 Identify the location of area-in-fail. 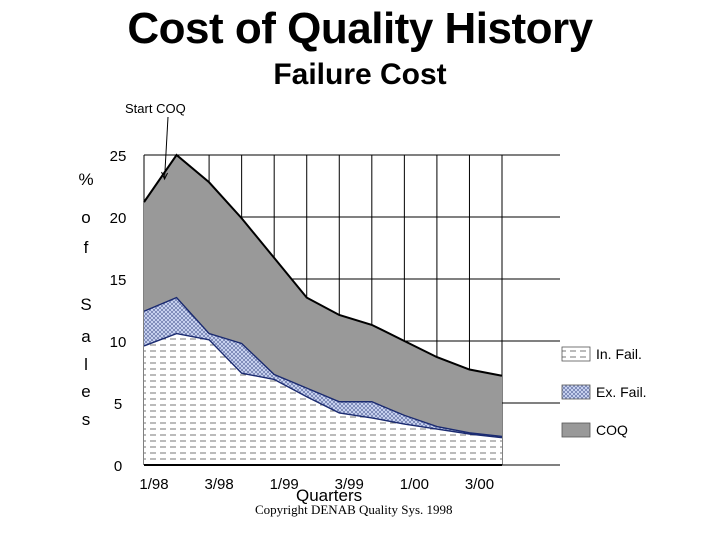
(323, 399).